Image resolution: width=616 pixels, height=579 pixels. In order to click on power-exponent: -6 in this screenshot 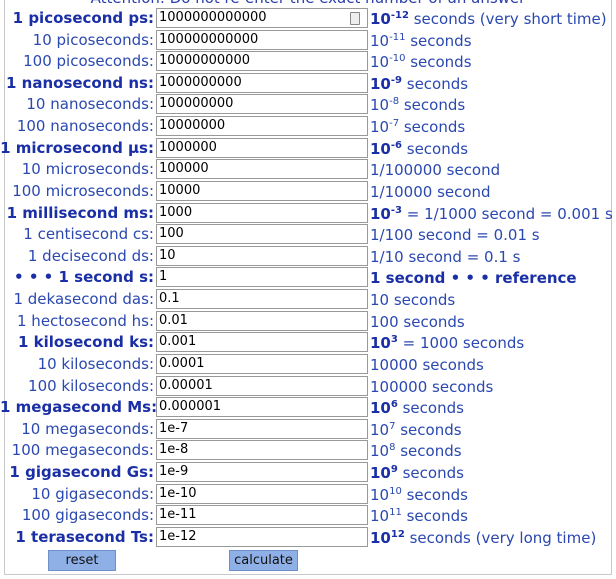, I will do `click(396, 145)`.